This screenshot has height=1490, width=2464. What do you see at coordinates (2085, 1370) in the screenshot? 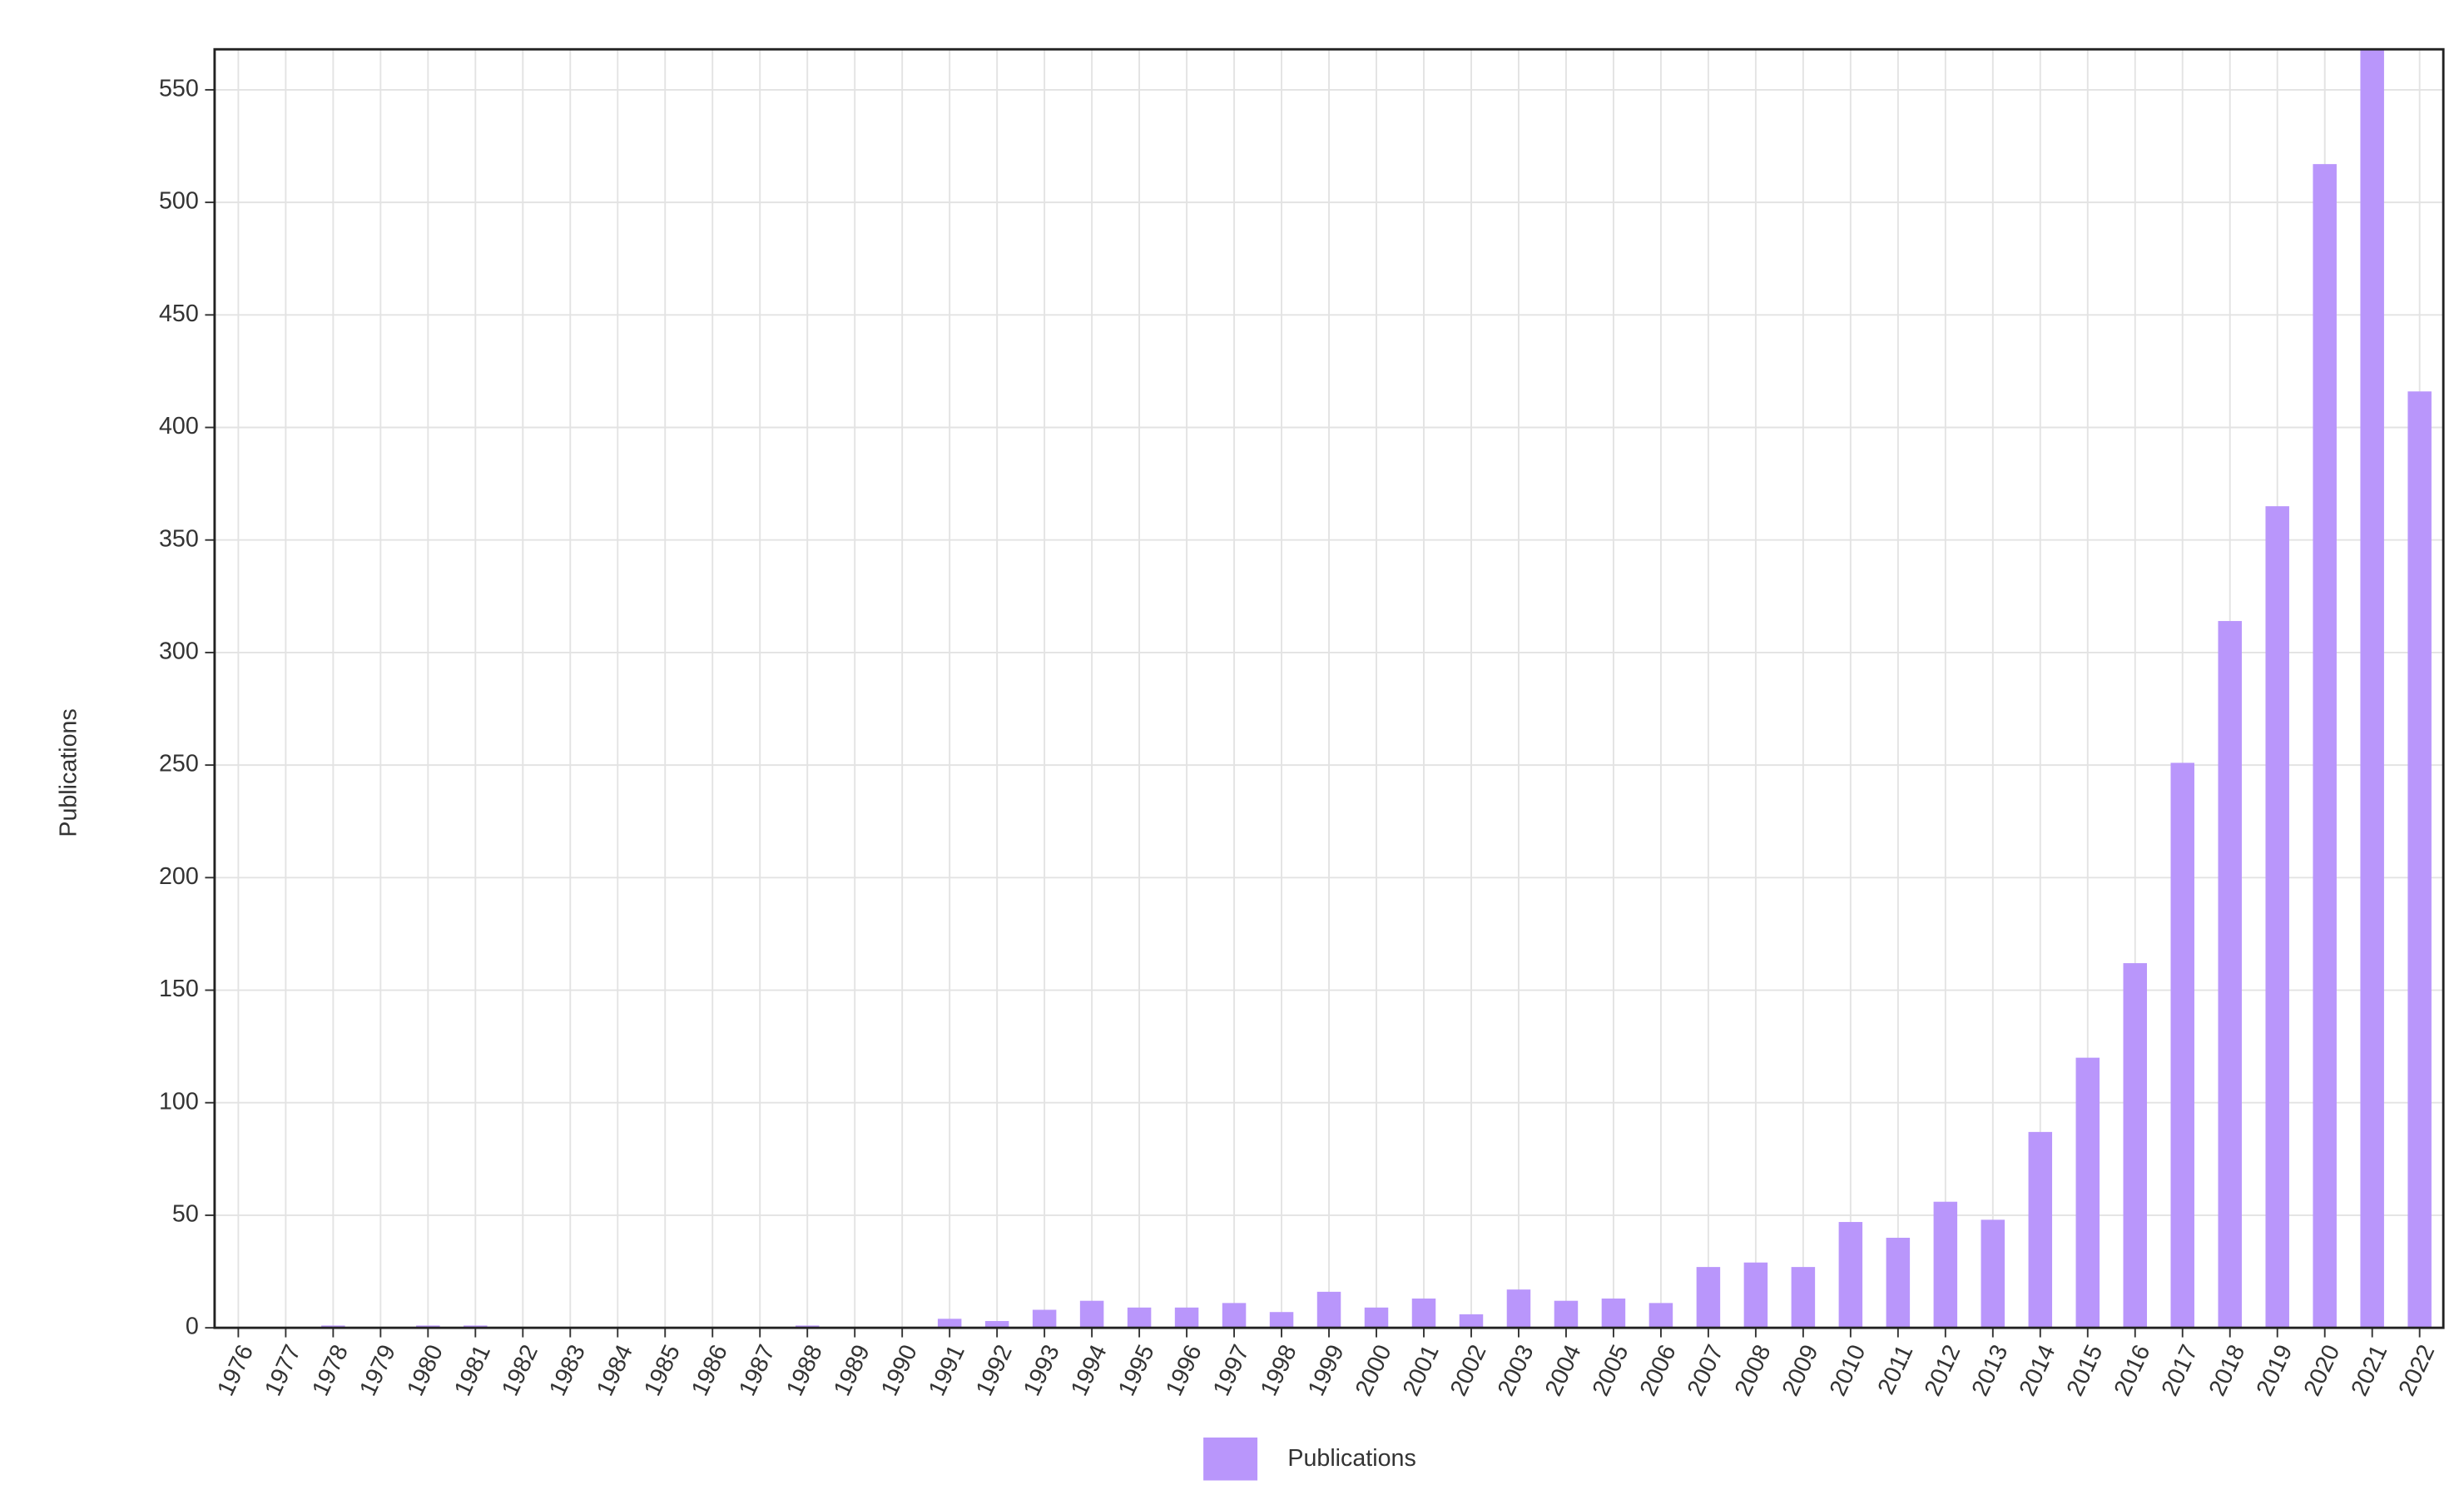
I see `x-tick-label: 2015` at bounding box center [2085, 1370].